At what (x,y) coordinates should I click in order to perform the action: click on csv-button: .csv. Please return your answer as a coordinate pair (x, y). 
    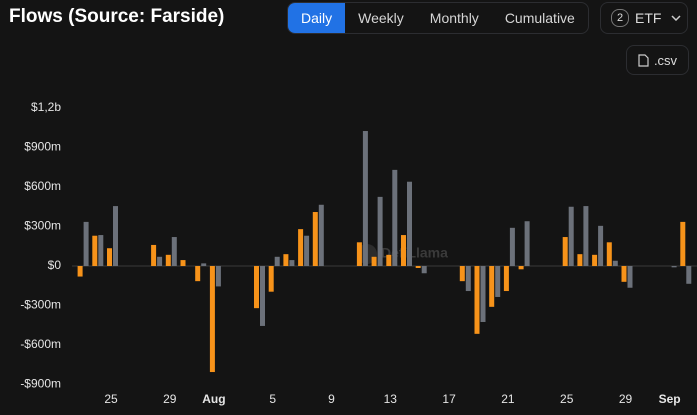
    Looking at the image, I should click on (657, 60).